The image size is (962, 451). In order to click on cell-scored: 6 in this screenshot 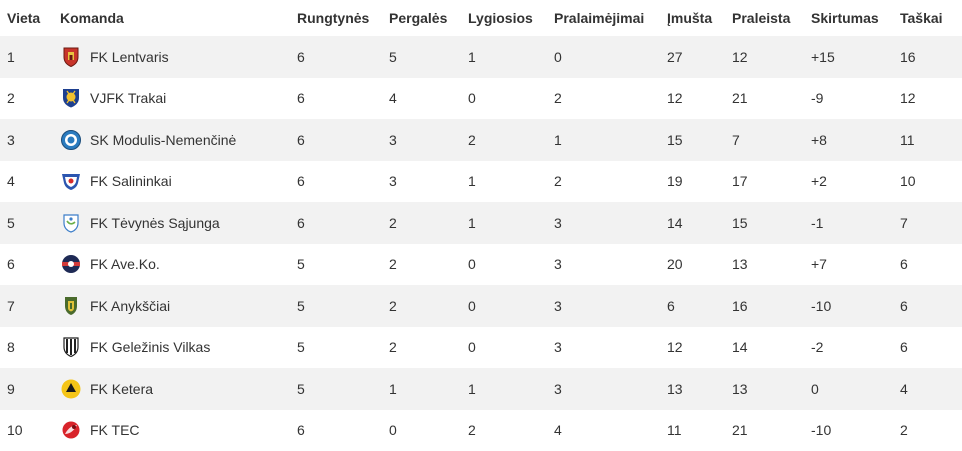, I will do `click(699, 306)`.